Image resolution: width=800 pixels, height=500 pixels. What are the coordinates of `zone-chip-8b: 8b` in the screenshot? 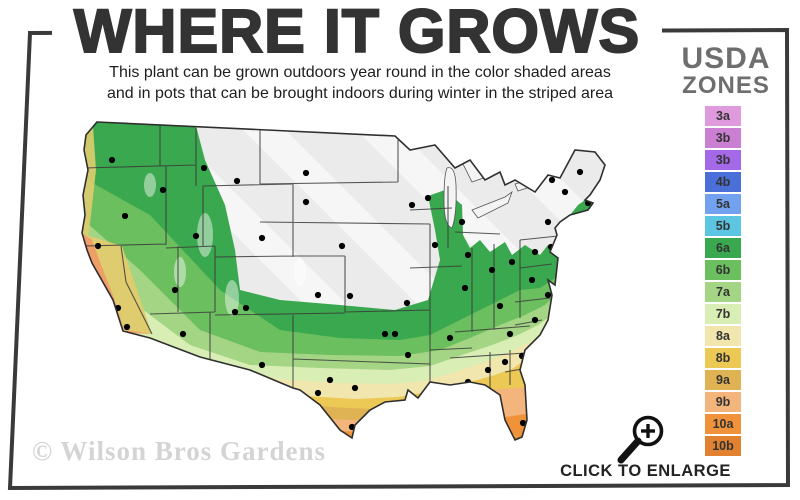 It's located at (723, 358).